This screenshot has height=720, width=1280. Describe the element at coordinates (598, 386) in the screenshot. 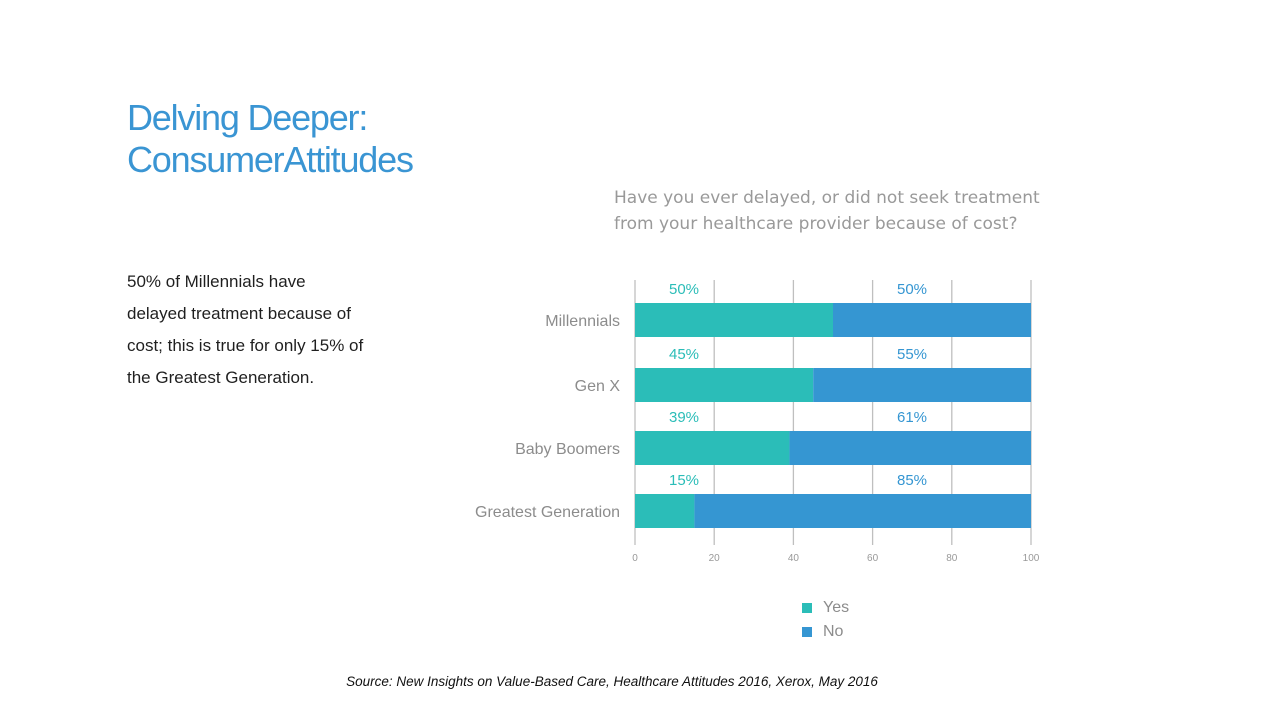

I see `category-label-1: Gen X` at that location.